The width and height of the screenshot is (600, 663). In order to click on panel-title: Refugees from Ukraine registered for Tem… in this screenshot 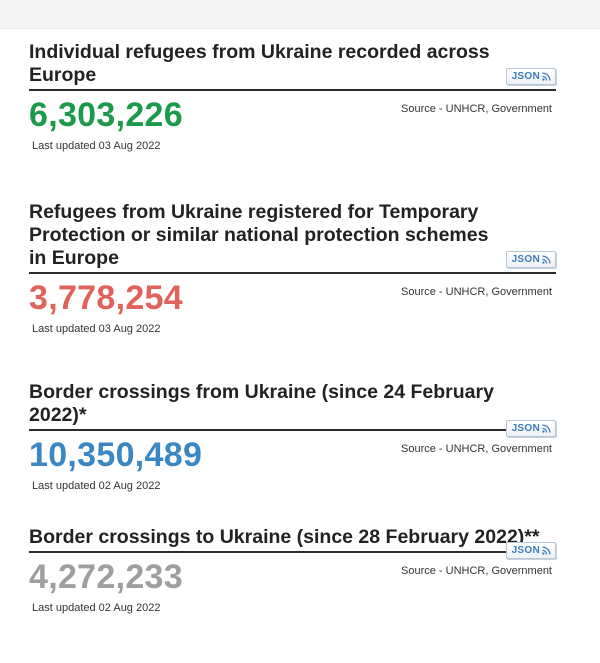, I will do `click(259, 235)`.